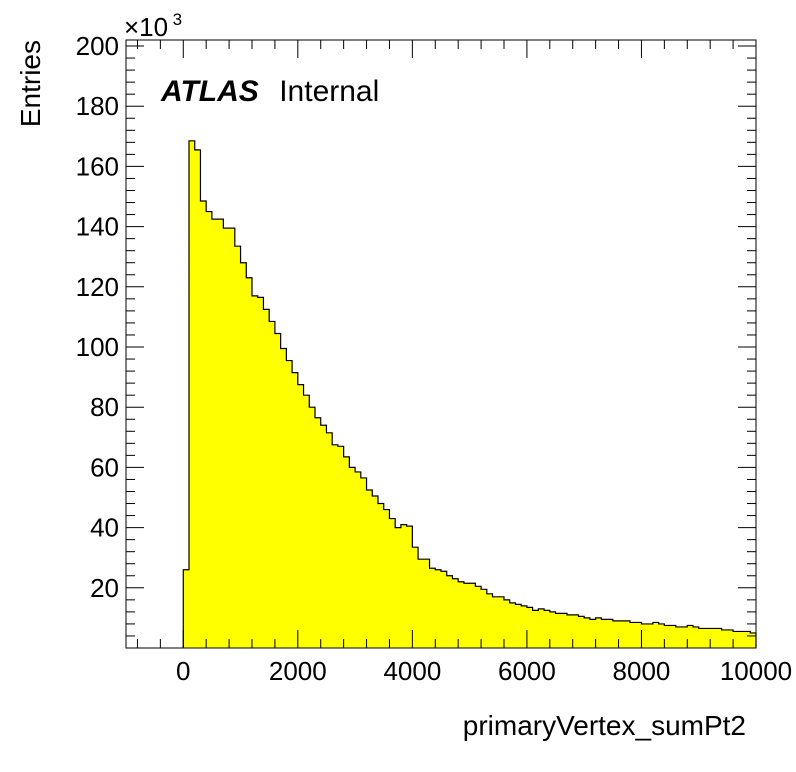 The width and height of the screenshot is (796, 772). Describe the element at coordinates (104, 467) in the screenshot. I see `y-tick-label: 60` at that location.